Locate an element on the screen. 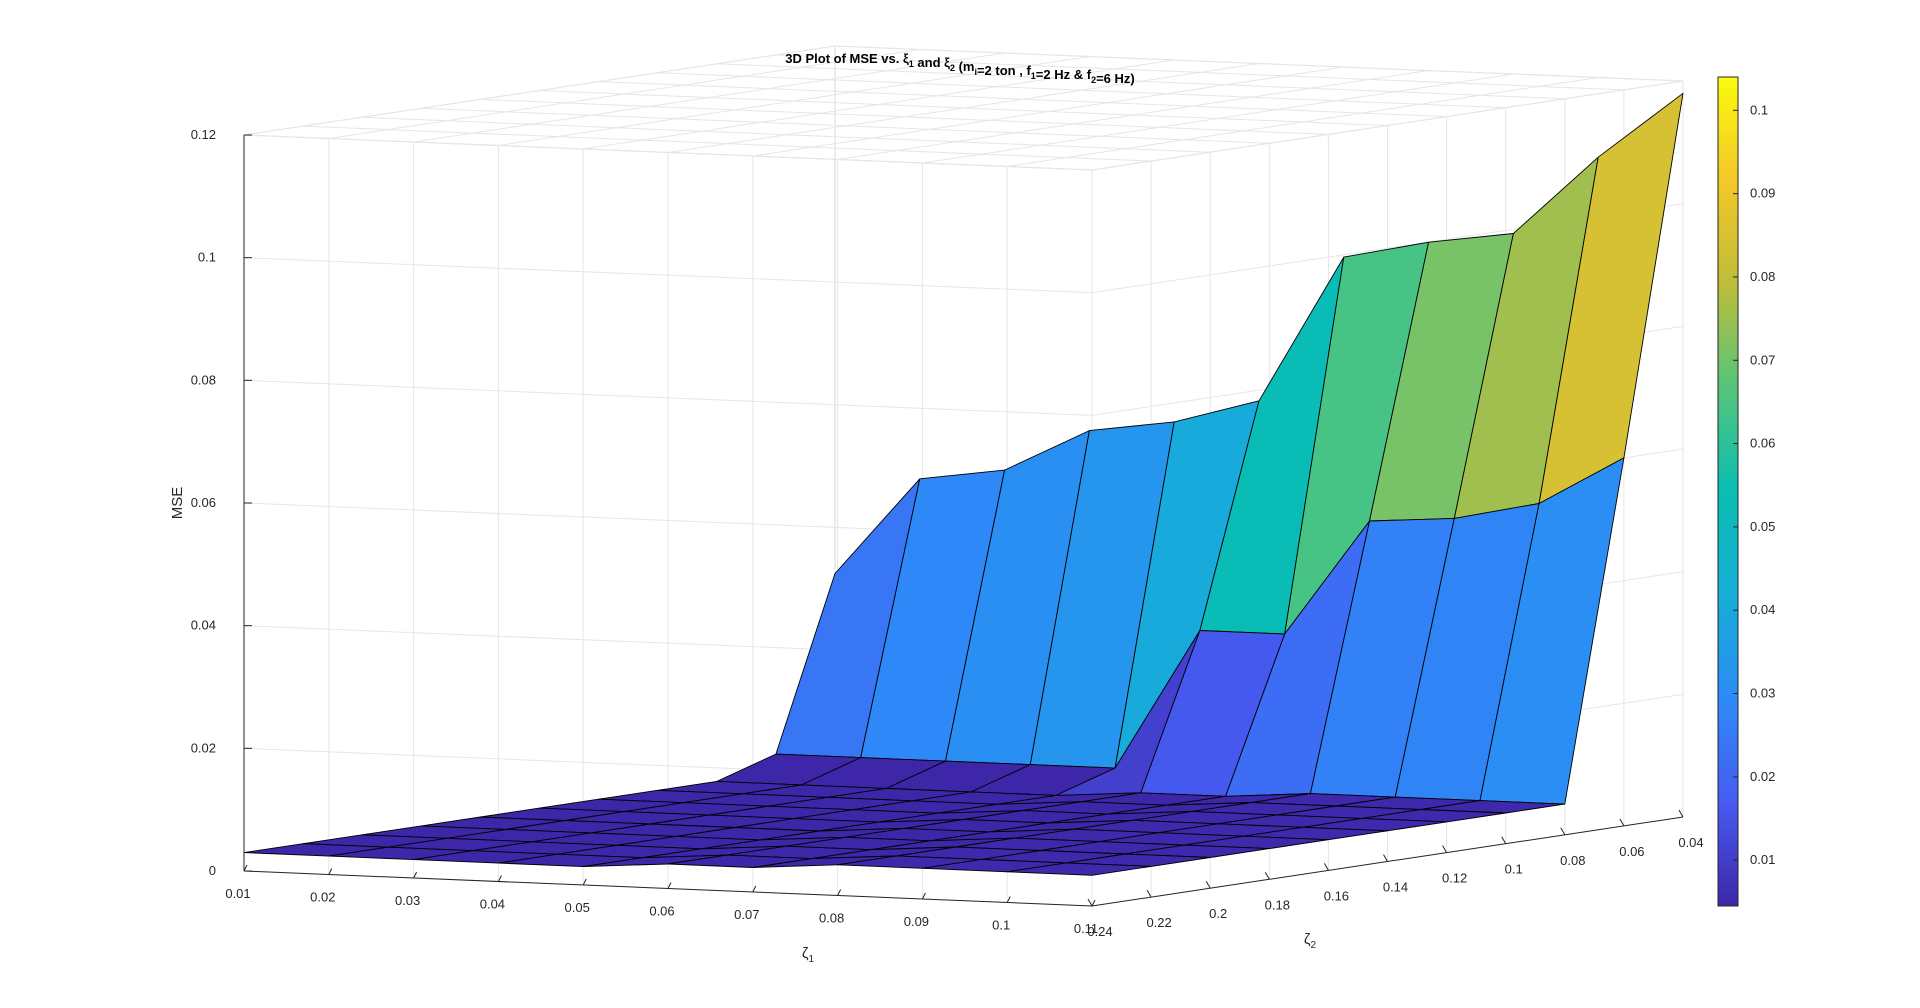 The image size is (1920, 1008). y-tick-label: 0.2 is located at coordinates (1218, 913).